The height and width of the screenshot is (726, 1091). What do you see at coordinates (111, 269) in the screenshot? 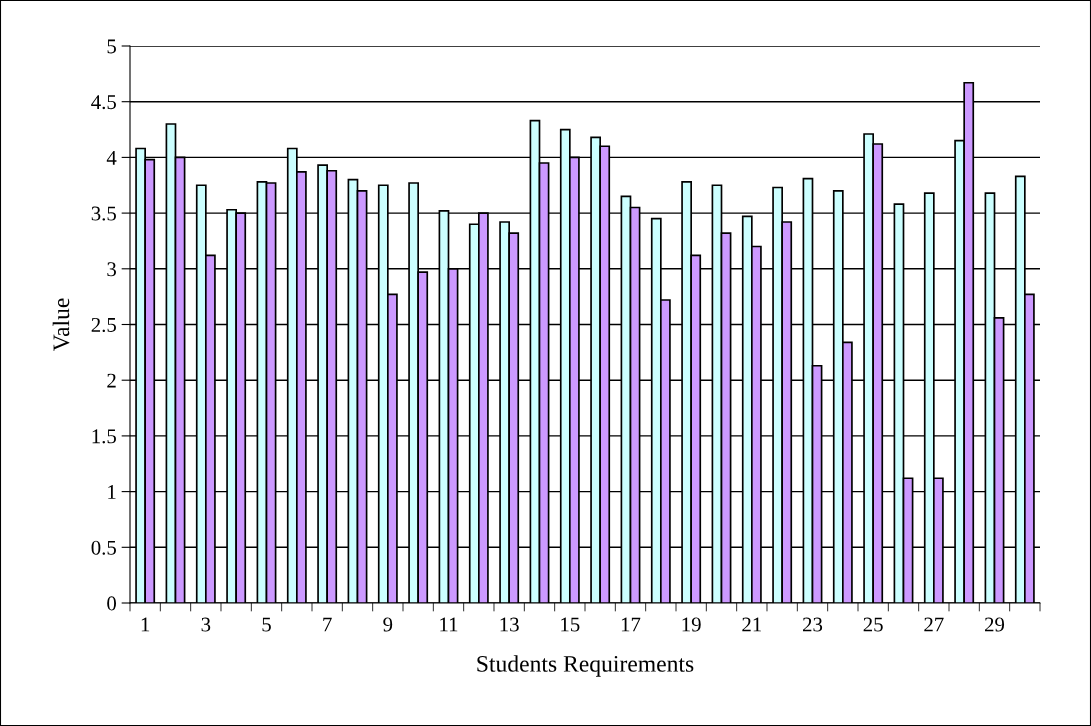
I see `y-tick-label: 3` at bounding box center [111, 269].